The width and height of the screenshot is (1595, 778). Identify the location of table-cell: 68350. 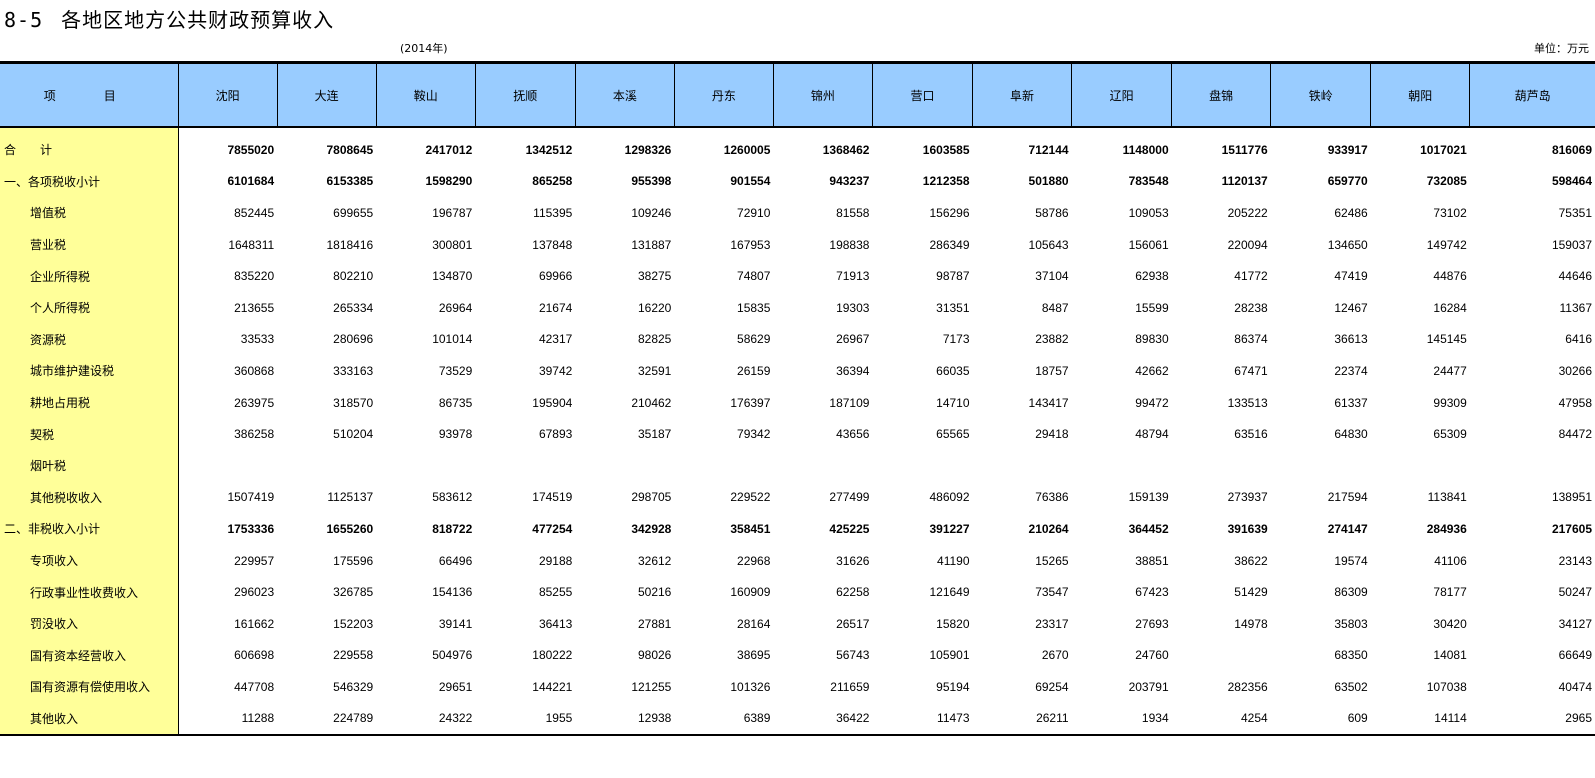
(1351, 655).